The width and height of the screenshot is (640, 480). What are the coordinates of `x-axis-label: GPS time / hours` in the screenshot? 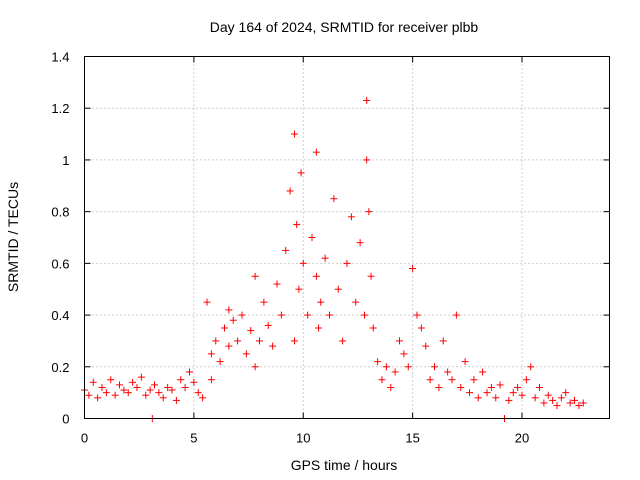 It's located at (344, 465).